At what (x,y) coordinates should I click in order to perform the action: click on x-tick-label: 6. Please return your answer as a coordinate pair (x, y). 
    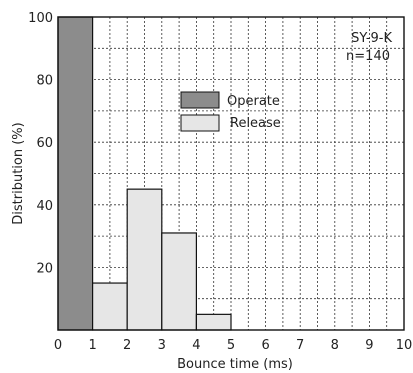
    Looking at the image, I should click on (265, 345).